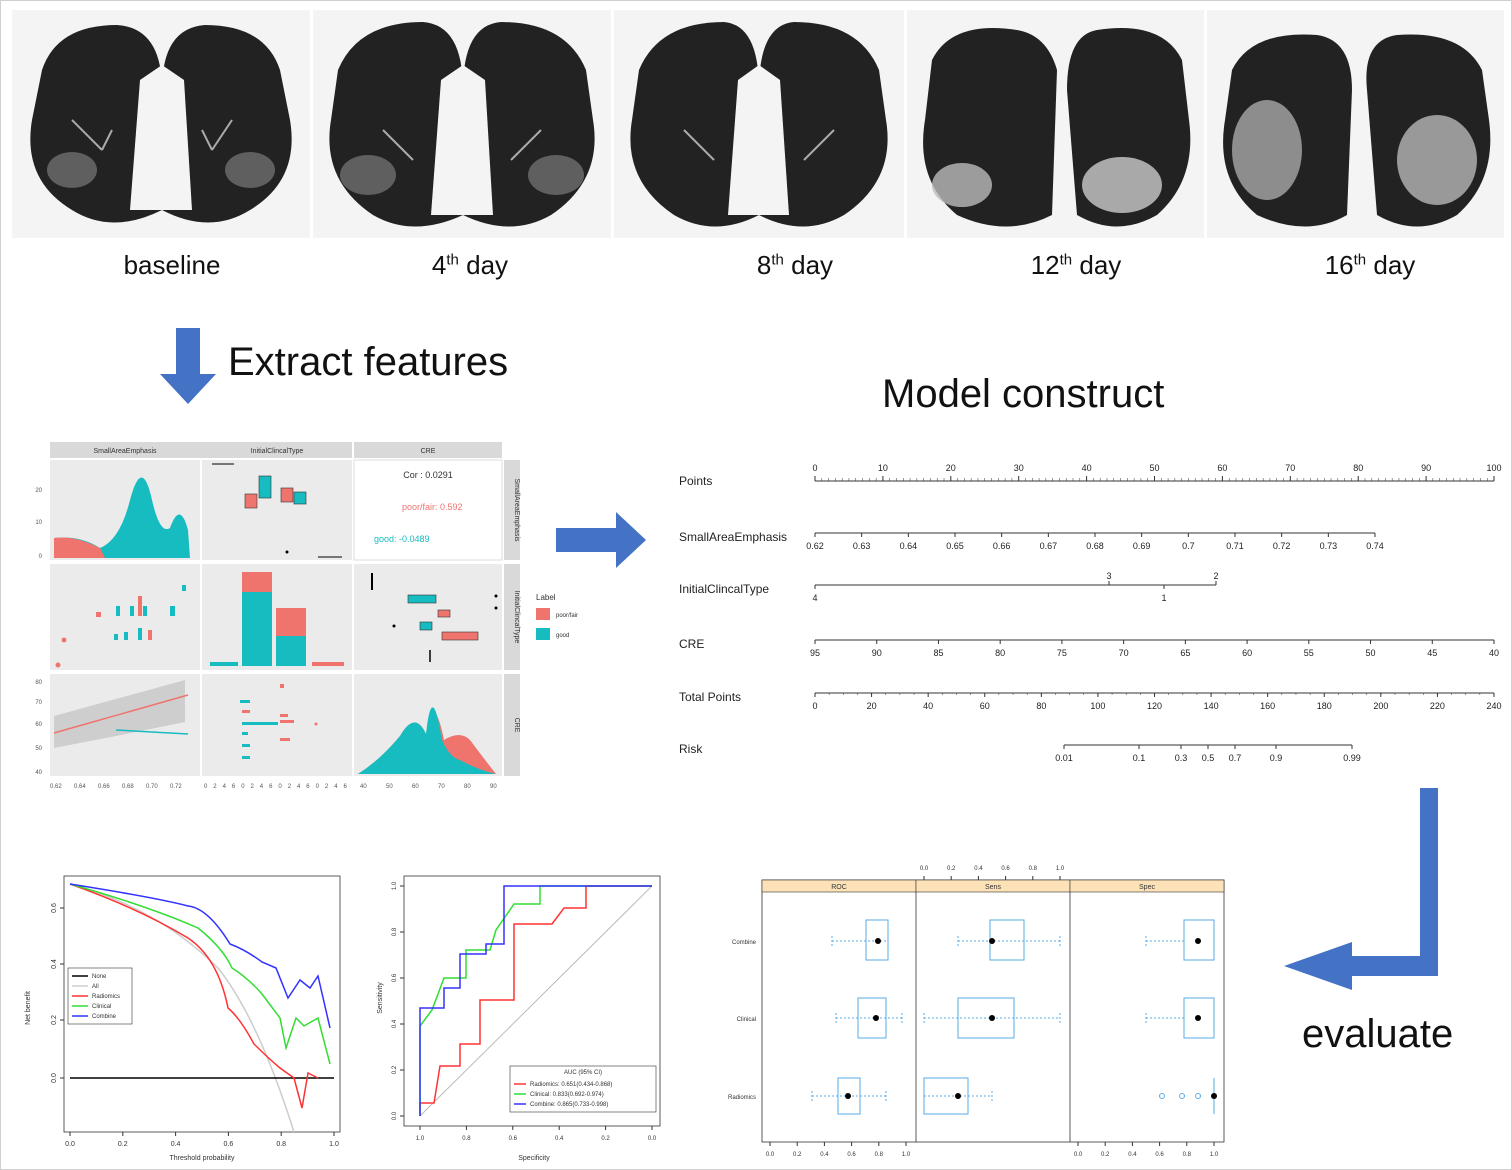 This screenshot has height=1170, width=1512. I want to click on roc-line-clinical, so click(535, 1000).